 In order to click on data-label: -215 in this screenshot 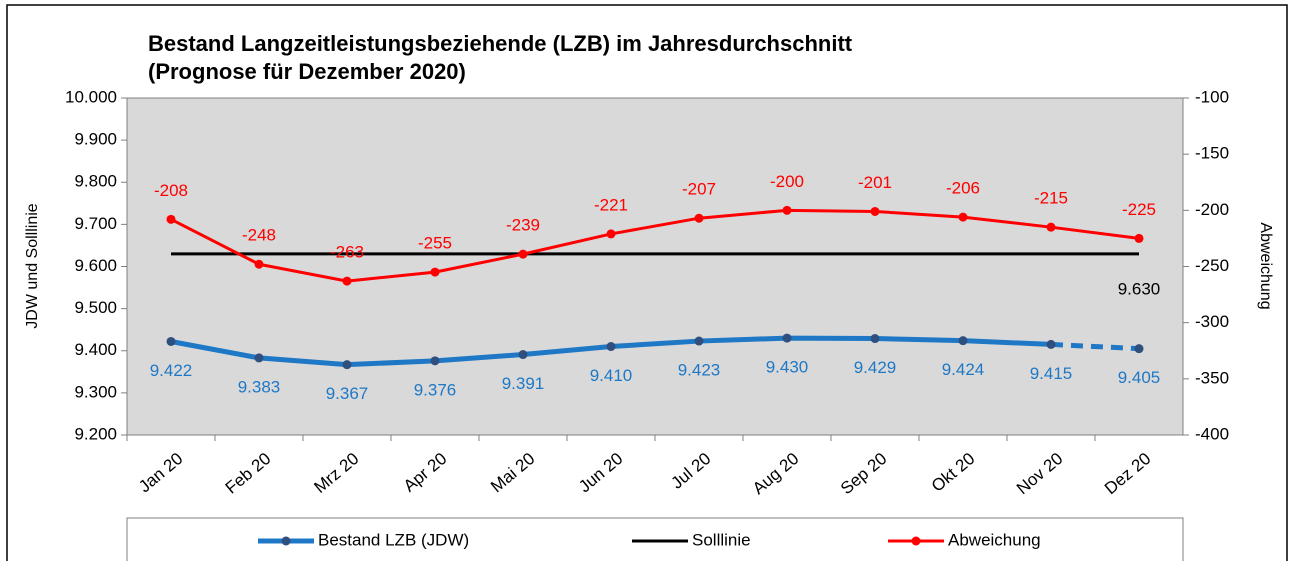, I will do `click(1051, 198)`.